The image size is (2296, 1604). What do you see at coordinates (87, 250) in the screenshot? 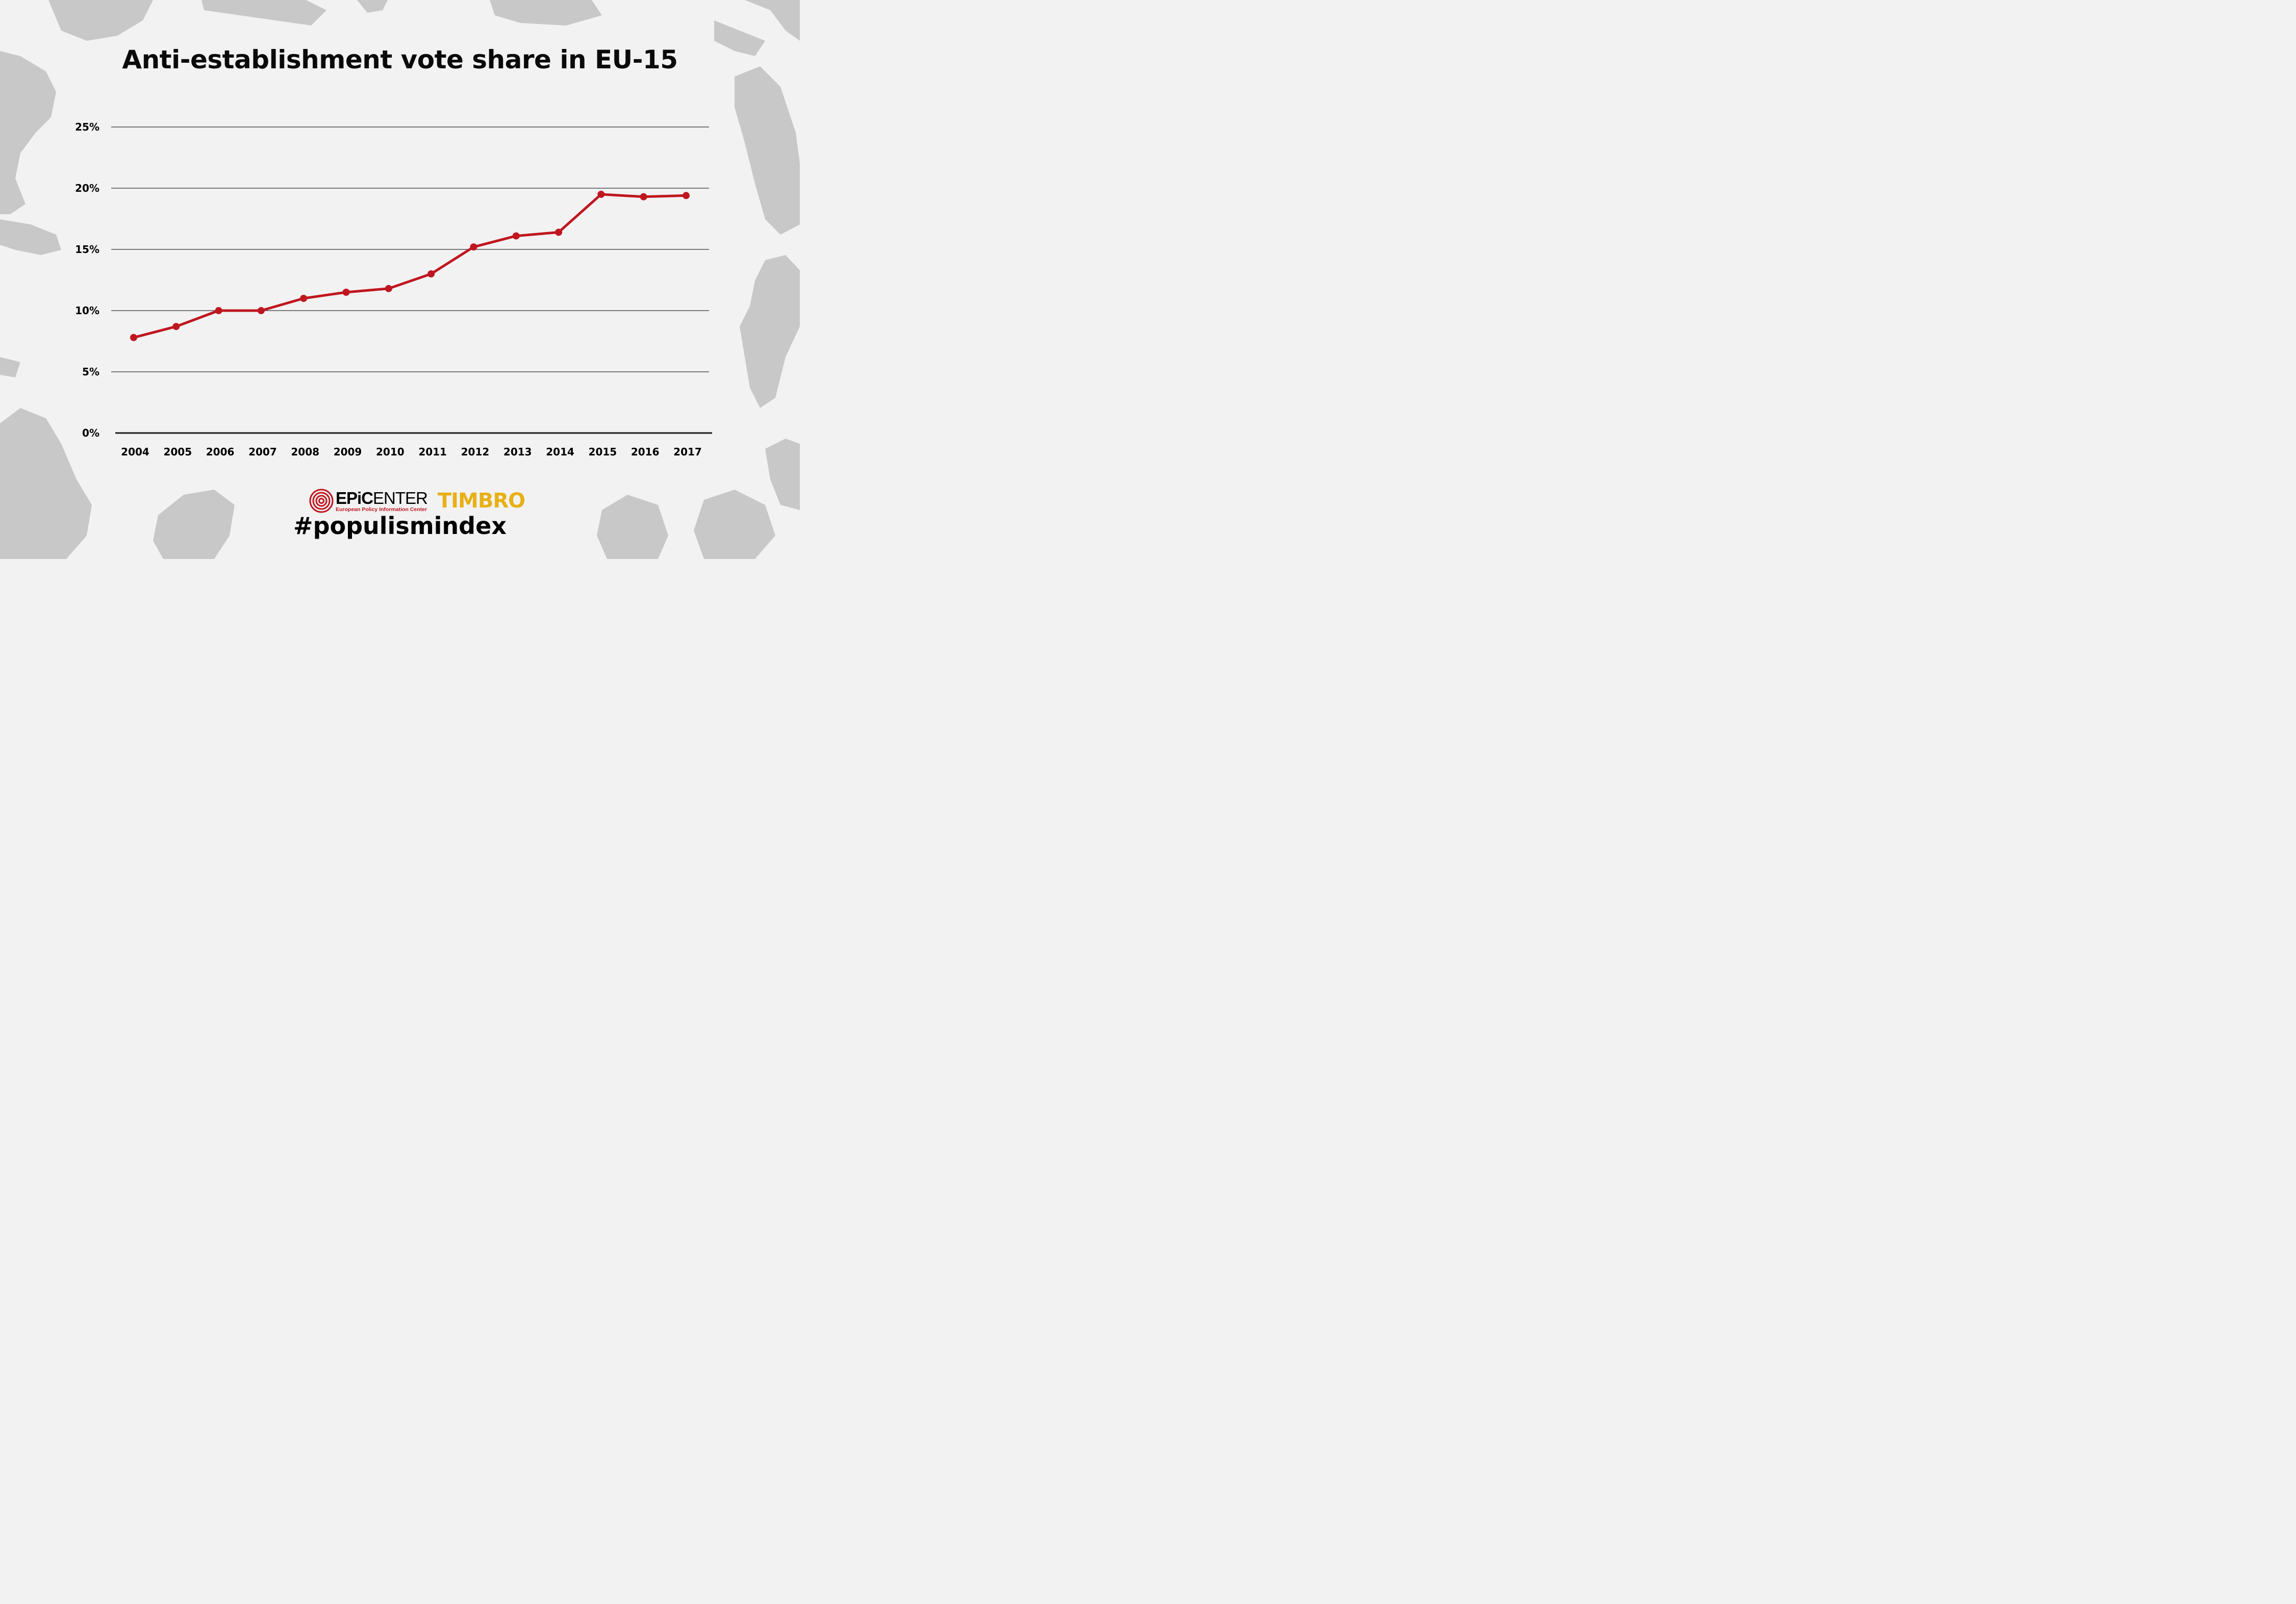
I see `y-tick-label: 15%` at bounding box center [87, 250].